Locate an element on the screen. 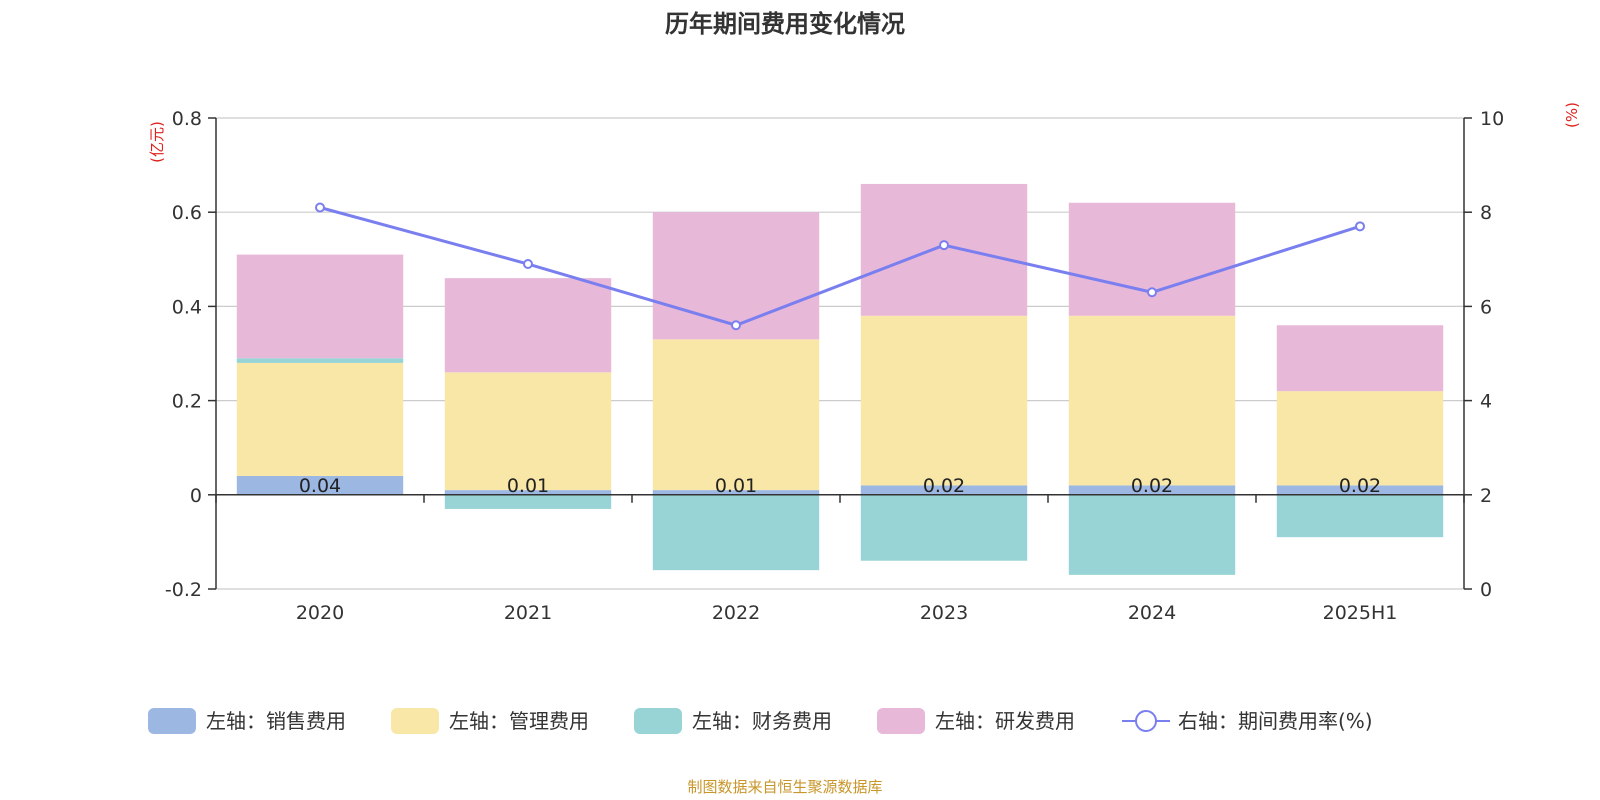 The width and height of the screenshot is (1600, 800). legend-label: 左轴：研发费用 is located at coordinates (1005, 721).